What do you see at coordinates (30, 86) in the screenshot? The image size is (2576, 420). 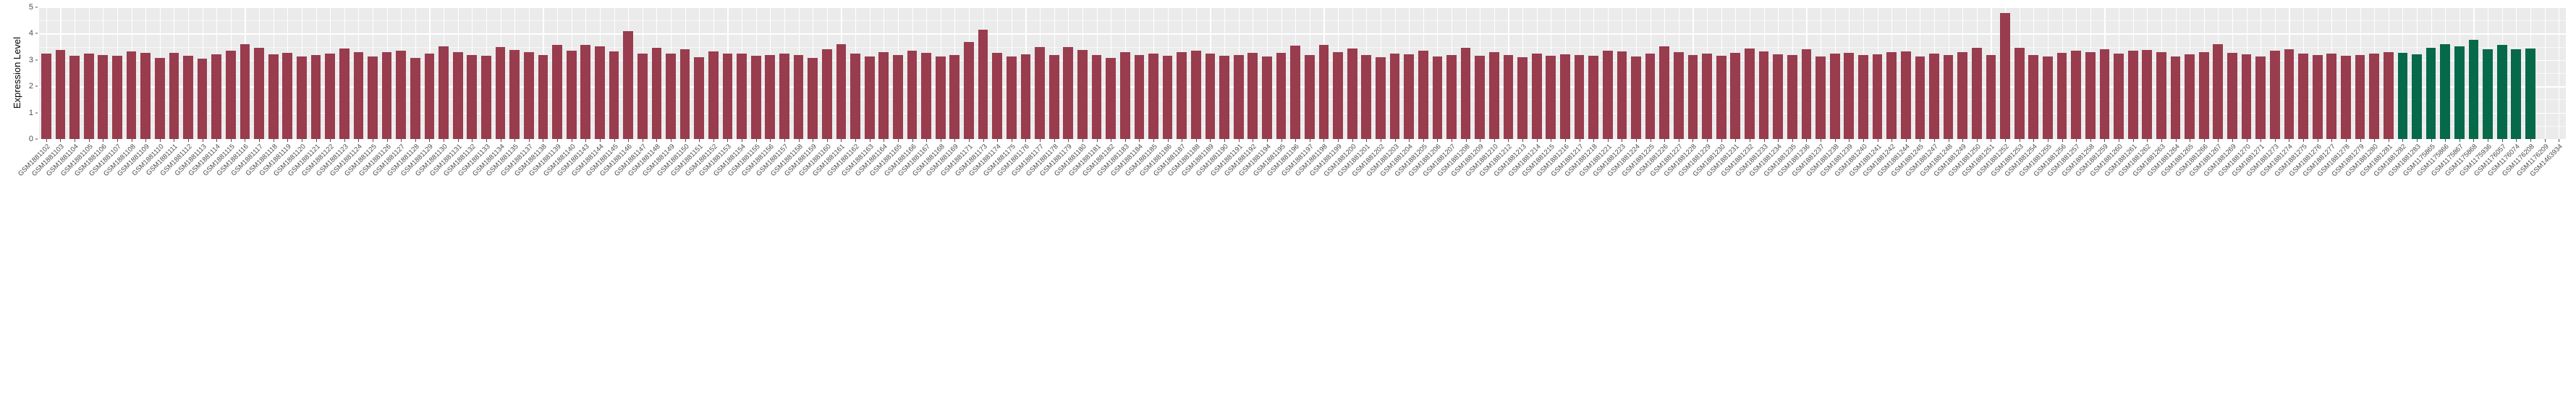 I see `y-tick-label: 2` at bounding box center [30, 86].